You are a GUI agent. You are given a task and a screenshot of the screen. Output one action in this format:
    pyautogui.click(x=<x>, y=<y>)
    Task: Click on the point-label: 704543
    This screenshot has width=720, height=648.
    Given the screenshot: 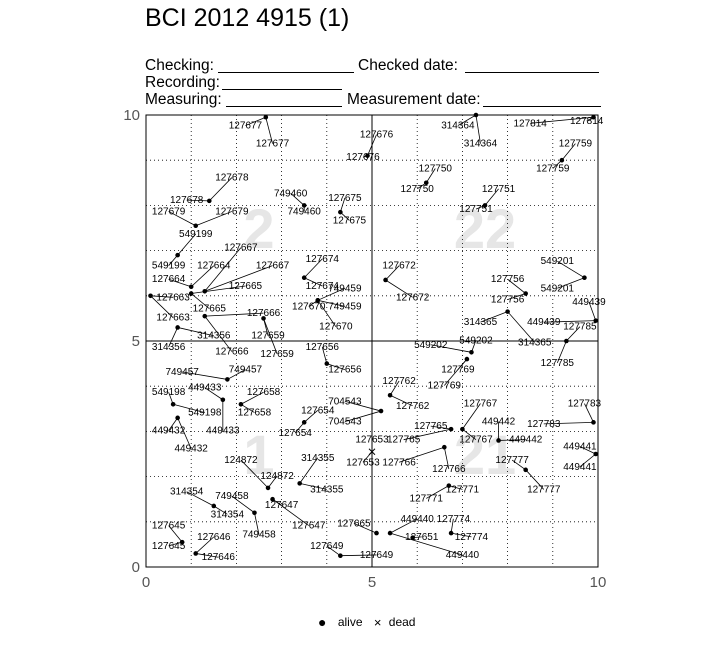 What is the action you would take?
    pyautogui.click(x=345, y=422)
    